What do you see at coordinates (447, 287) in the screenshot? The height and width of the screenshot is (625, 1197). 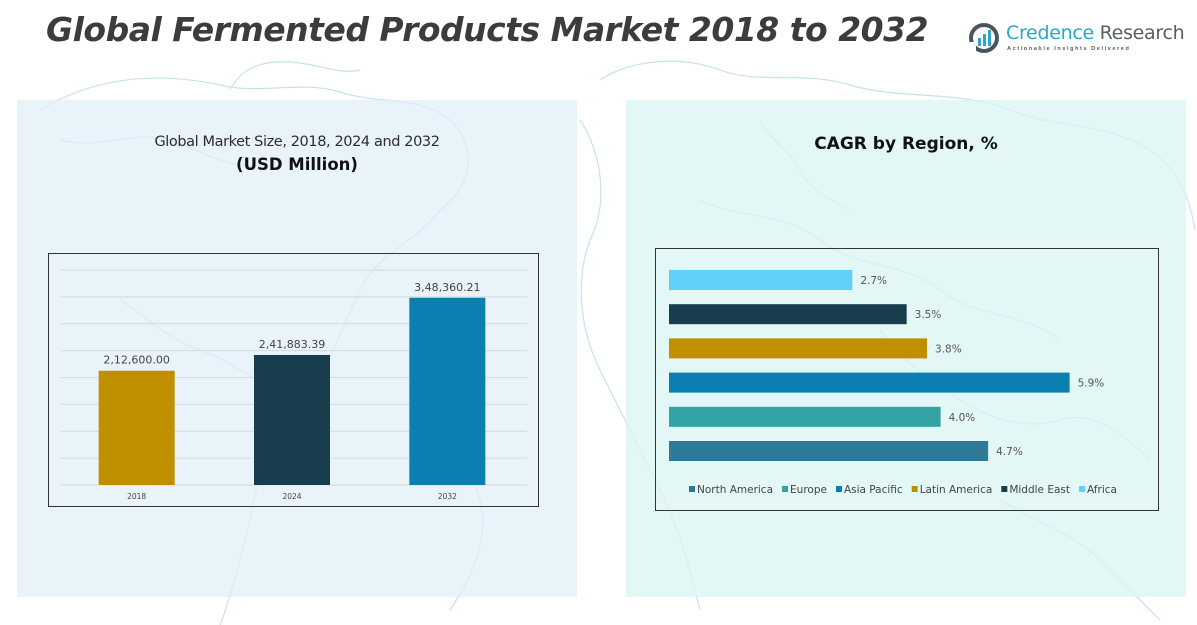 I see `data-label-2032: 3,48,360.21` at bounding box center [447, 287].